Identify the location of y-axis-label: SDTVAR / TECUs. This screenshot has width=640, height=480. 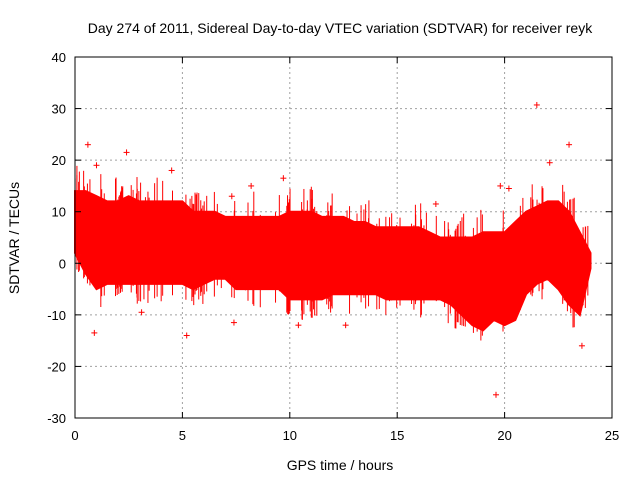
(14, 238).